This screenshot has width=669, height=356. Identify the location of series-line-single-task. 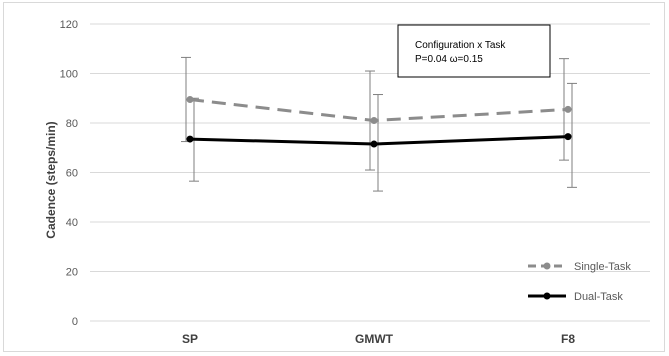
(379, 110).